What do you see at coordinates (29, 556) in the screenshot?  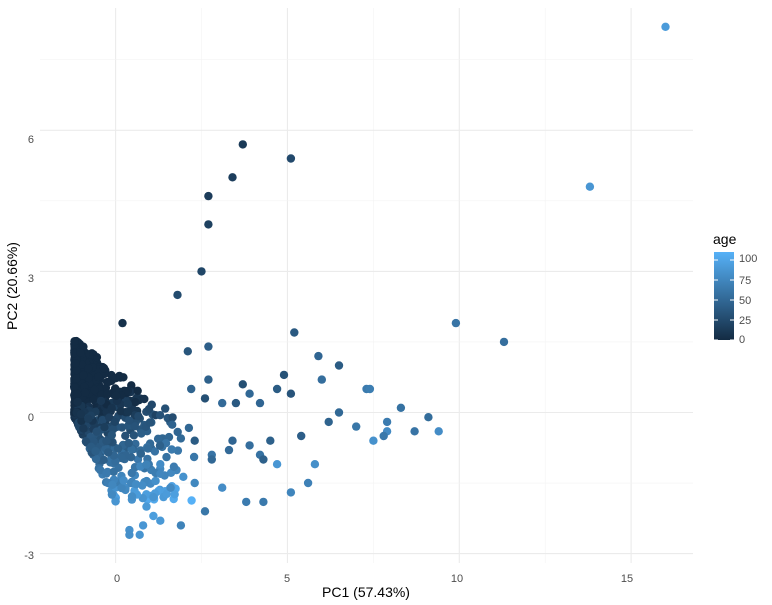 I see `y-tick-label: -3` at bounding box center [29, 556].